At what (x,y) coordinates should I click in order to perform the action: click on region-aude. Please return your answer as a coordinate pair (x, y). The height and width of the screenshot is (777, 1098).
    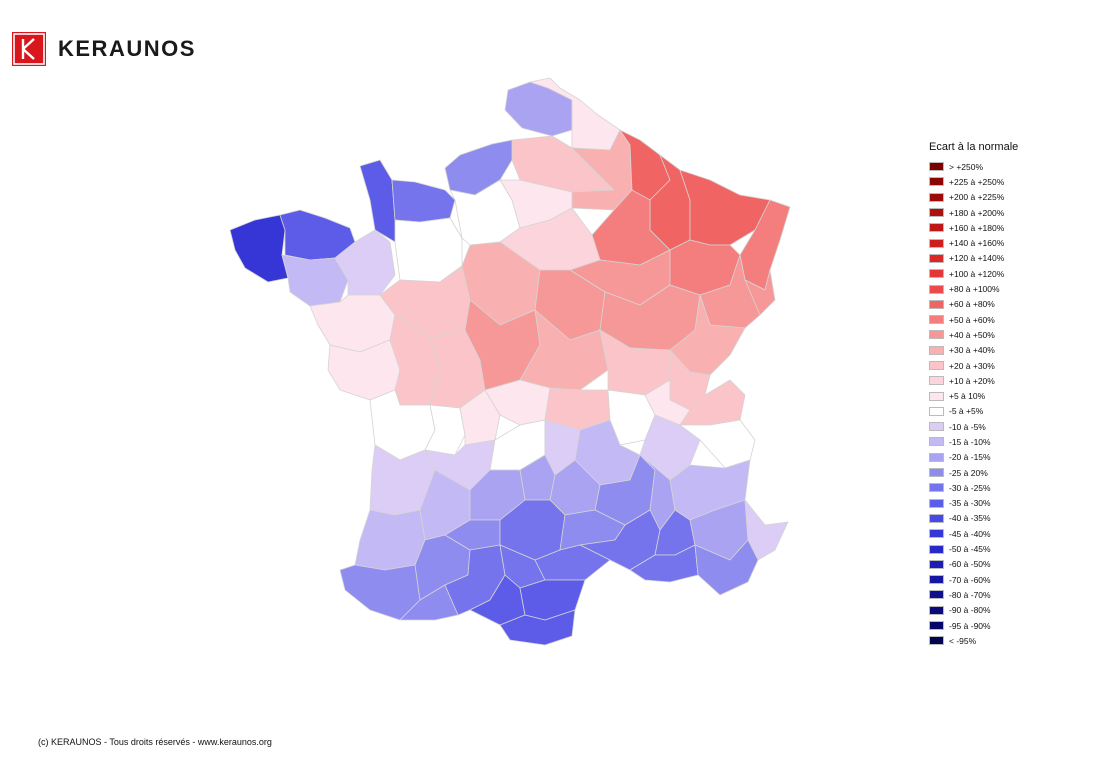
    Looking at the image, I should click on (552, 600).